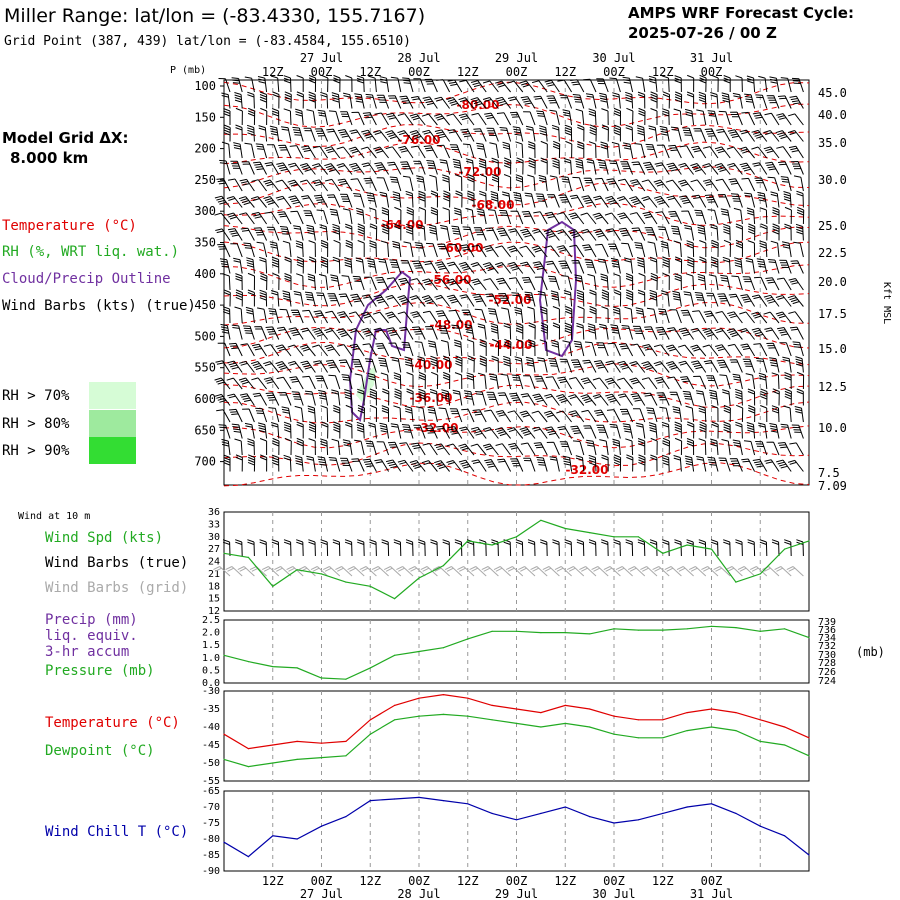 Image resolution: width=900 pixels, height=900 pixels. I want to click on pressure-label: Pressure (mb), so click(100, 671).